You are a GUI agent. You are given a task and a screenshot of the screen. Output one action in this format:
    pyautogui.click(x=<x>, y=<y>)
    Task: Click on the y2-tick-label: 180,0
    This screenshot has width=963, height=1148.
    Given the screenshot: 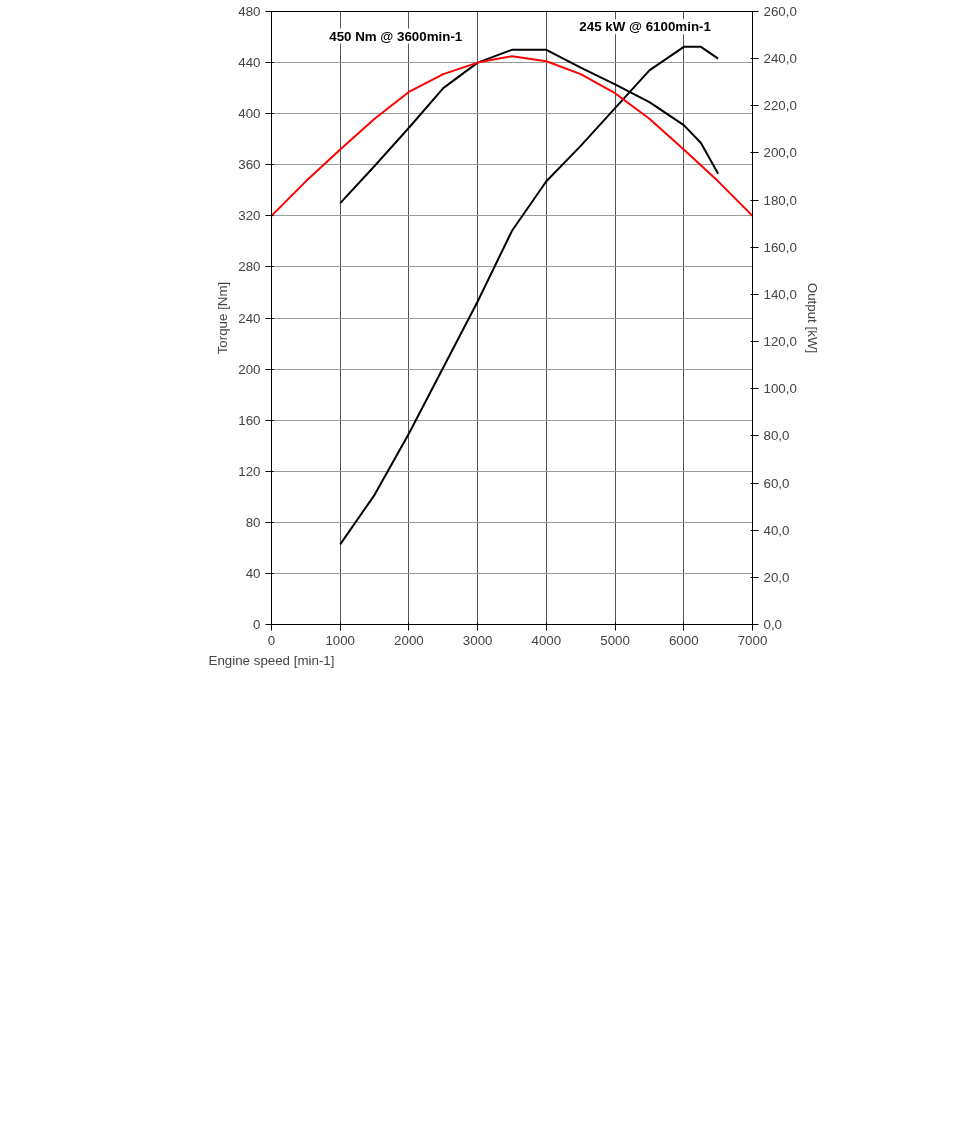 What is the action you would take?
    pyautogui.click(x=780, y=200)
    